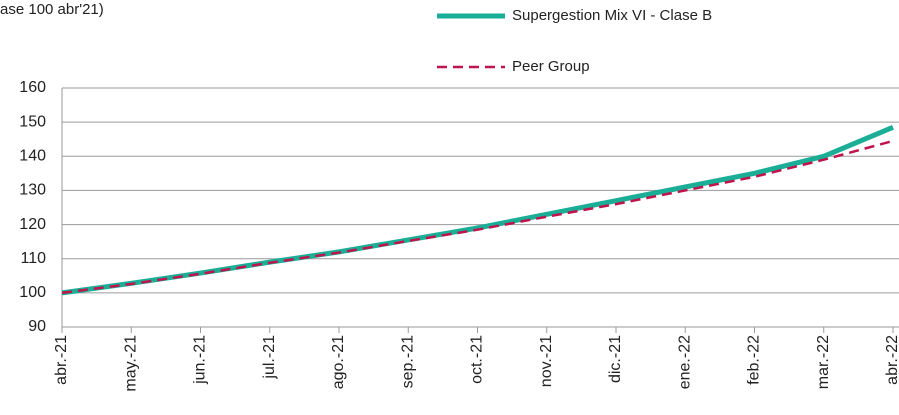 This screenshot has height=415, width=899. Describe the element at coordinates (269, 357) in the screenshot. I see `x-tick-label: jul.-21` at that location.